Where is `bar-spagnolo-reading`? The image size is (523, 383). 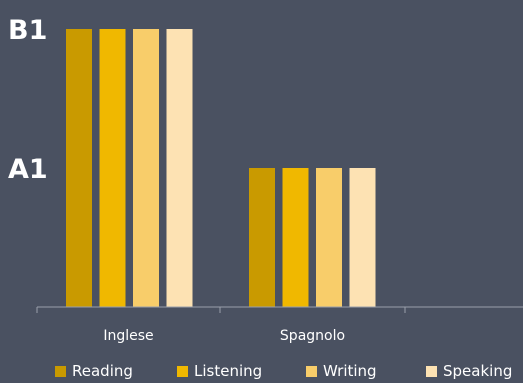 bar-spagnolo-reading is located at coordinates (262, 237).